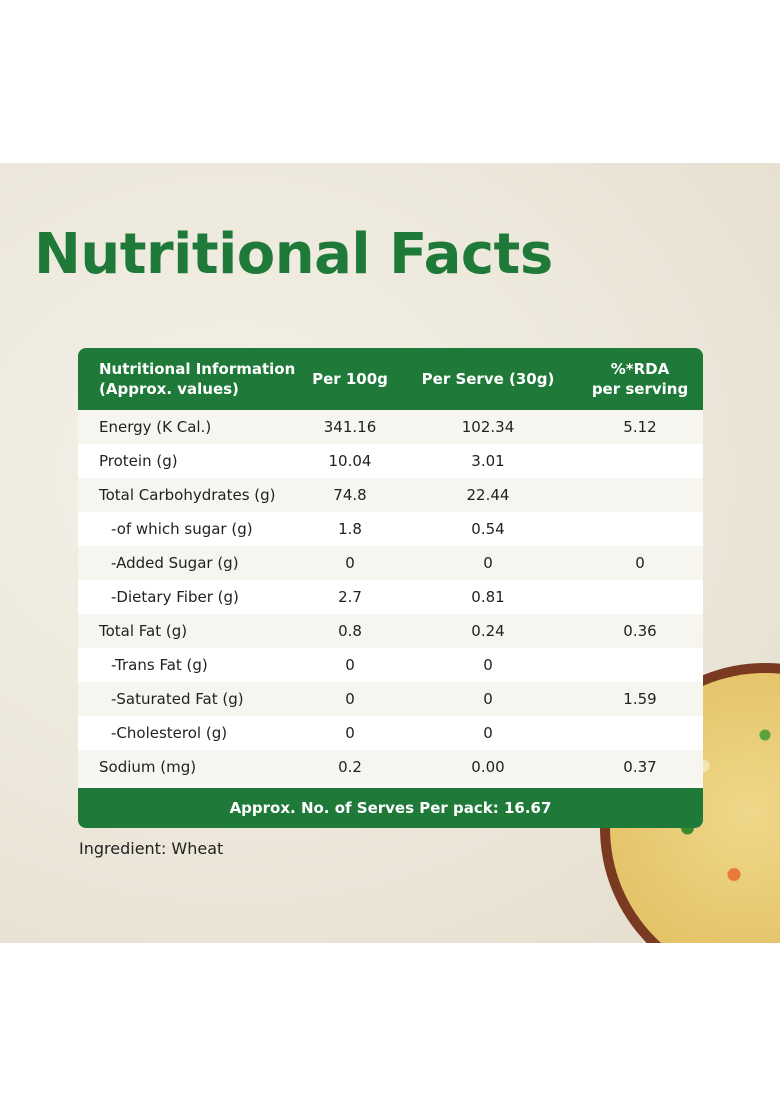  I want to click on per-100g-value: 2.7, so click(350, 597).